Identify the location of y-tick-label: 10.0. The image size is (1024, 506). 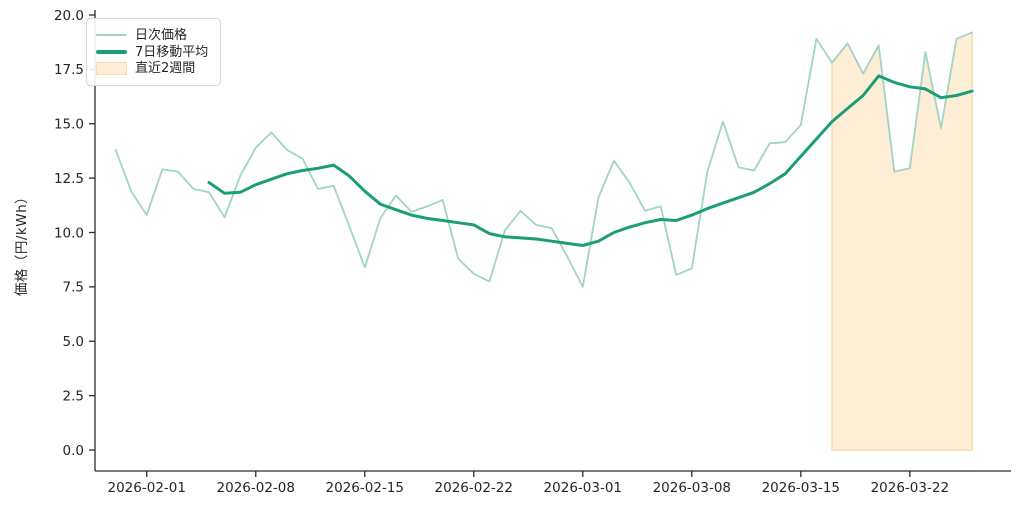
(69, 233).